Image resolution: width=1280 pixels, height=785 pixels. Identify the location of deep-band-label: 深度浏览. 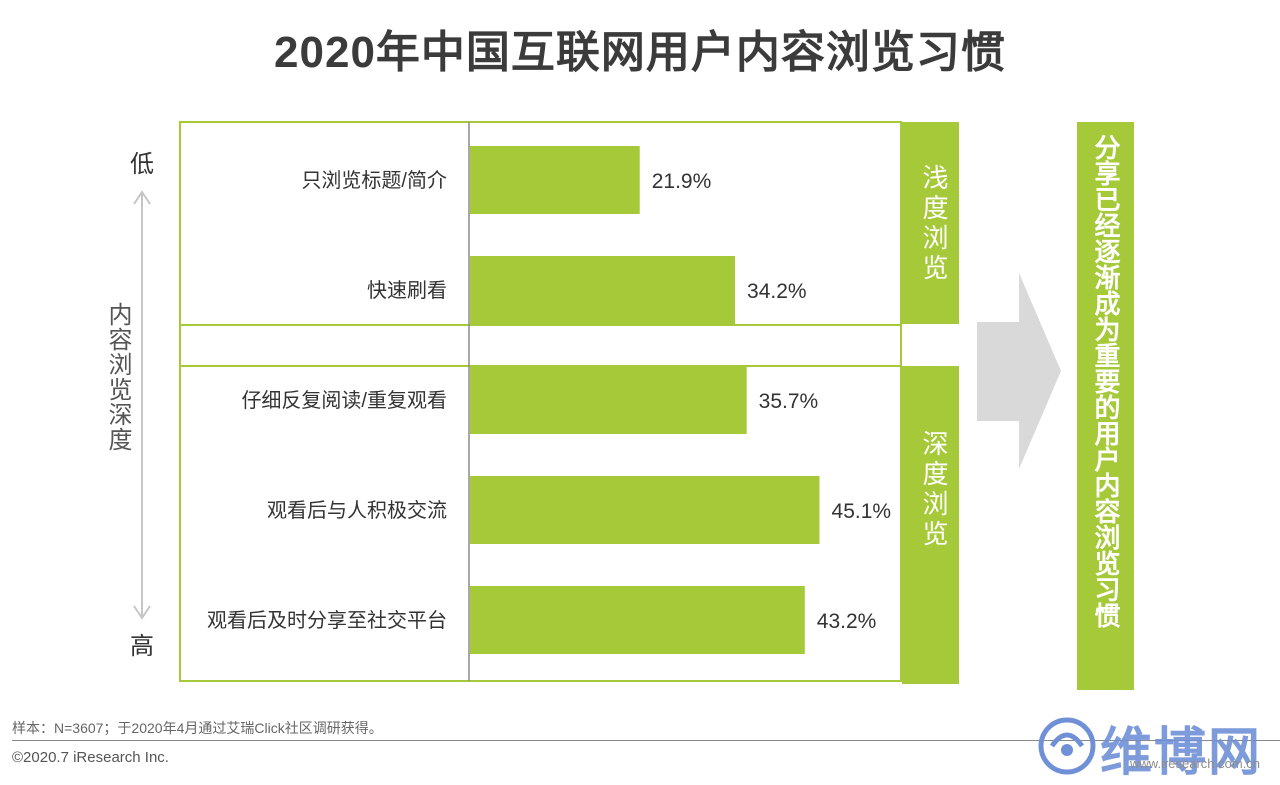
(934, 490).